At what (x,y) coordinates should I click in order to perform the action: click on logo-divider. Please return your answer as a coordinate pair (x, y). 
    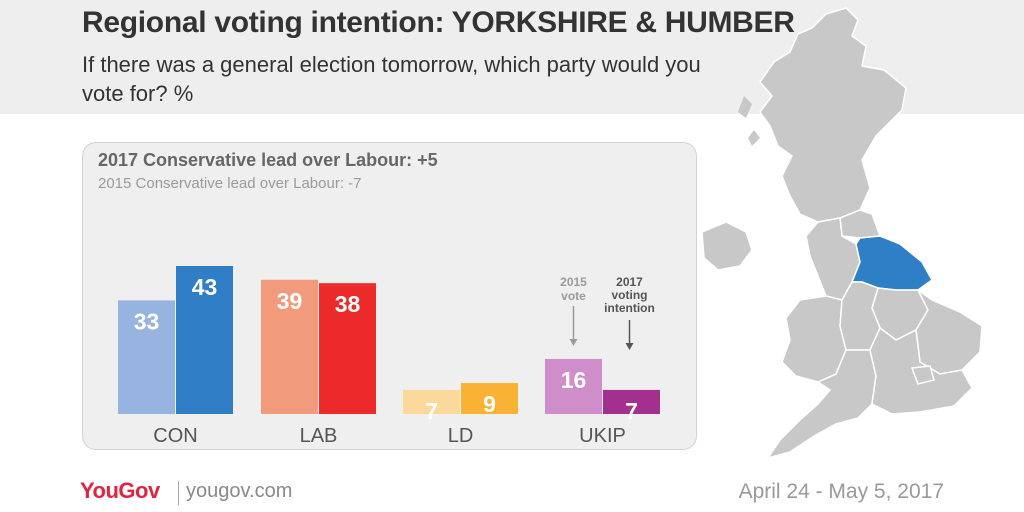
    Looking at the image, I should click on (178, 493).